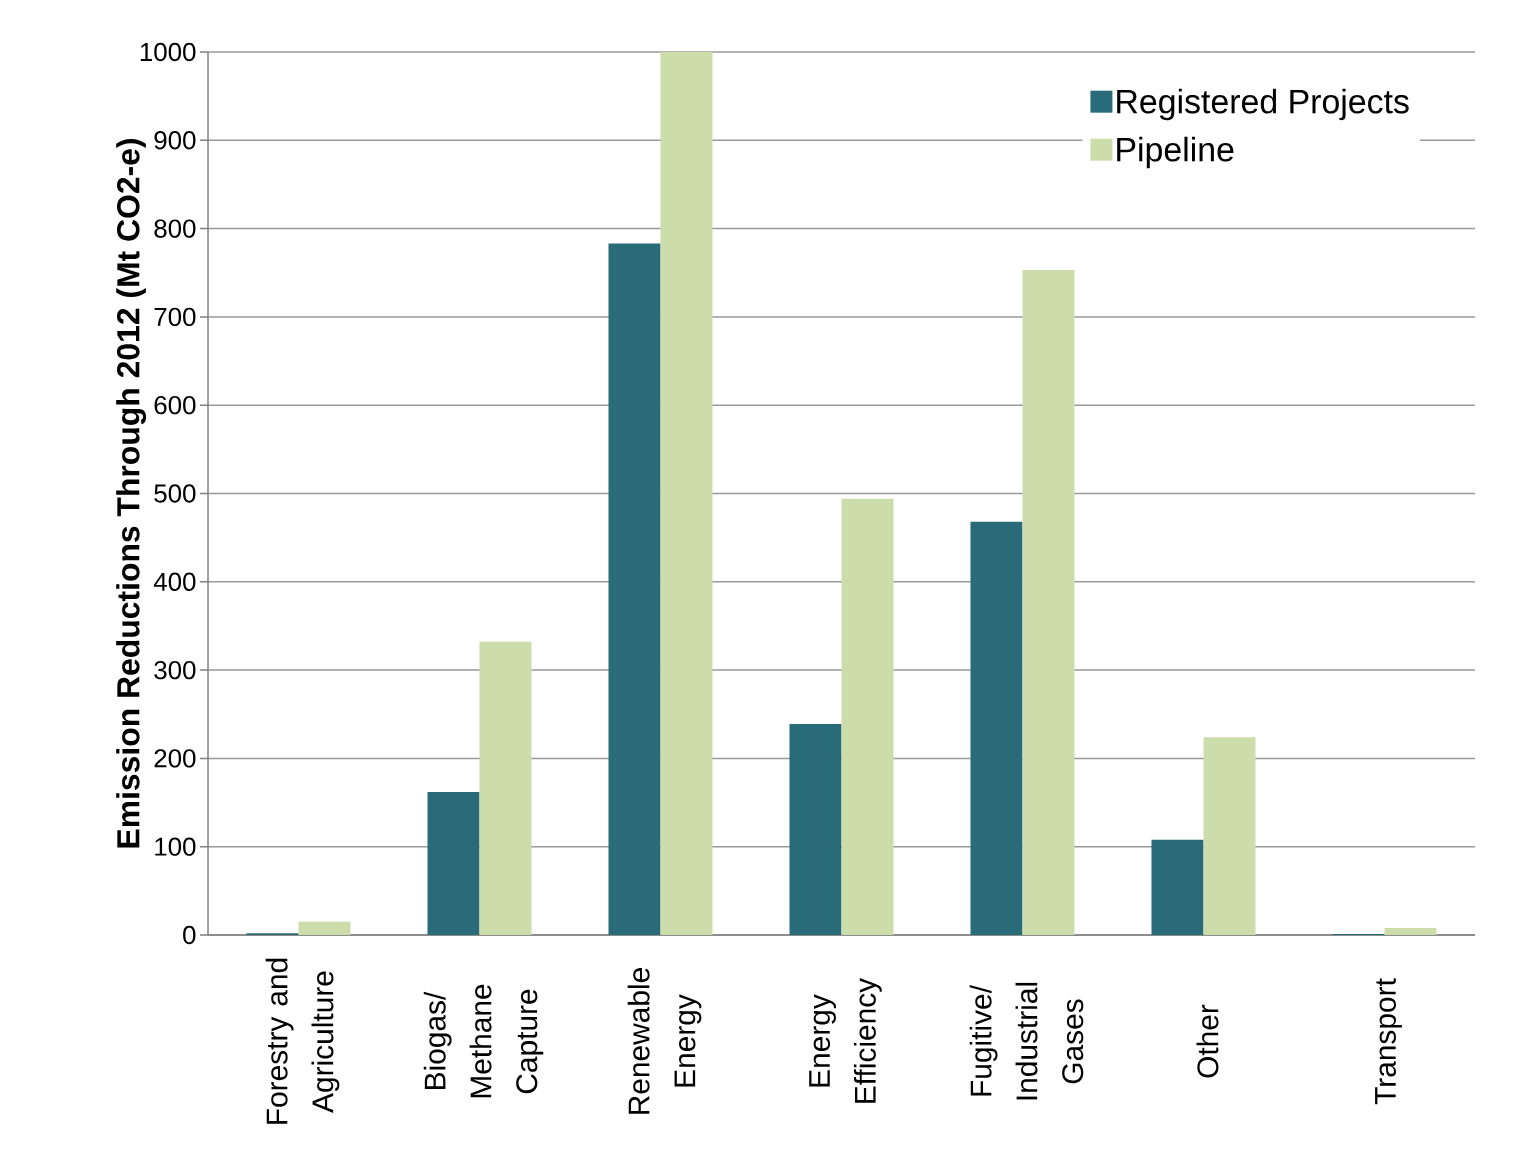 The height and width of the screenshot is (1172, 1525). Describe the element at coordinates (175, 670) in the screenshot. I see `y-tick-label: 300` at that location.